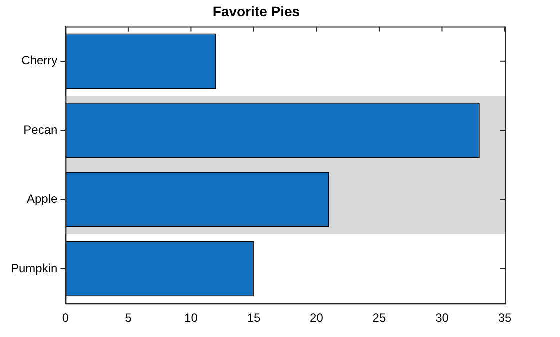  What do you see at coordinates (317, 318) in the screenshot?
I see `x-tick-label: 20` at bounding box center [317, 318].